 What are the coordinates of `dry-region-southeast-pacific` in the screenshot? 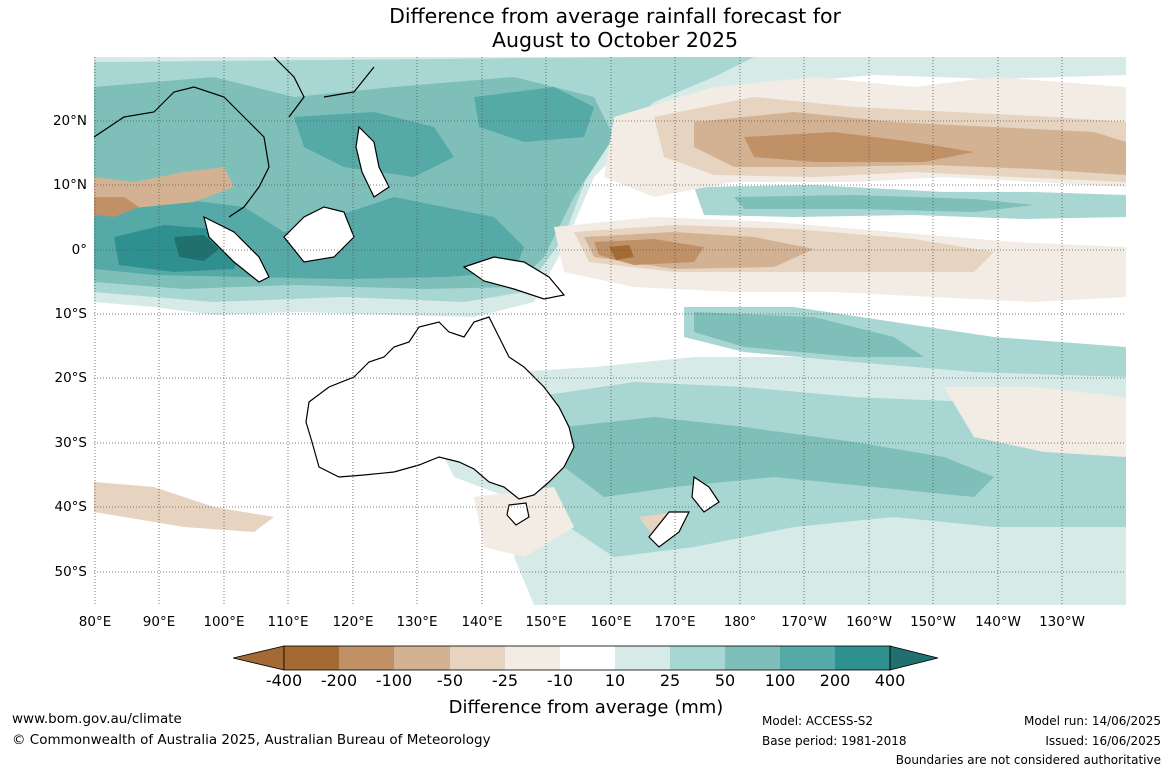 It's located at (1035, 422).